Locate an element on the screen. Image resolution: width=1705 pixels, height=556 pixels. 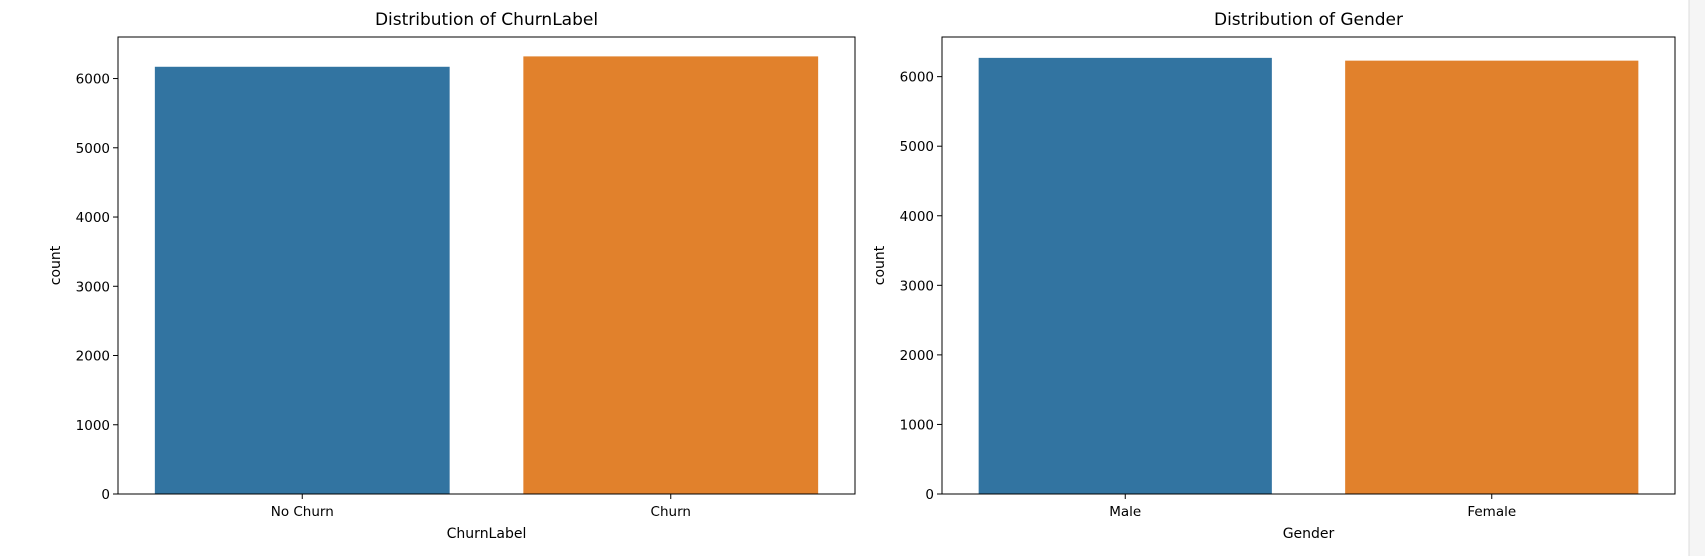
x-tick-label: Churn is located at coordinates (671, 512).